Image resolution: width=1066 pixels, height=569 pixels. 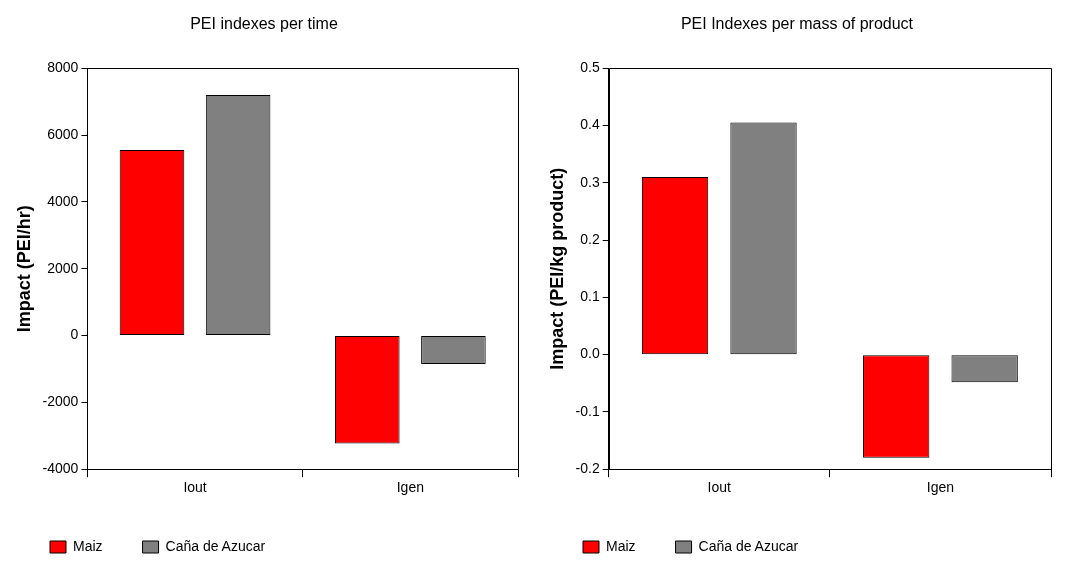 What do you see at coordinates (587, 468) in the screenshot?
I see `y-tick-label: -0.2` at bounding box center [587, 468].